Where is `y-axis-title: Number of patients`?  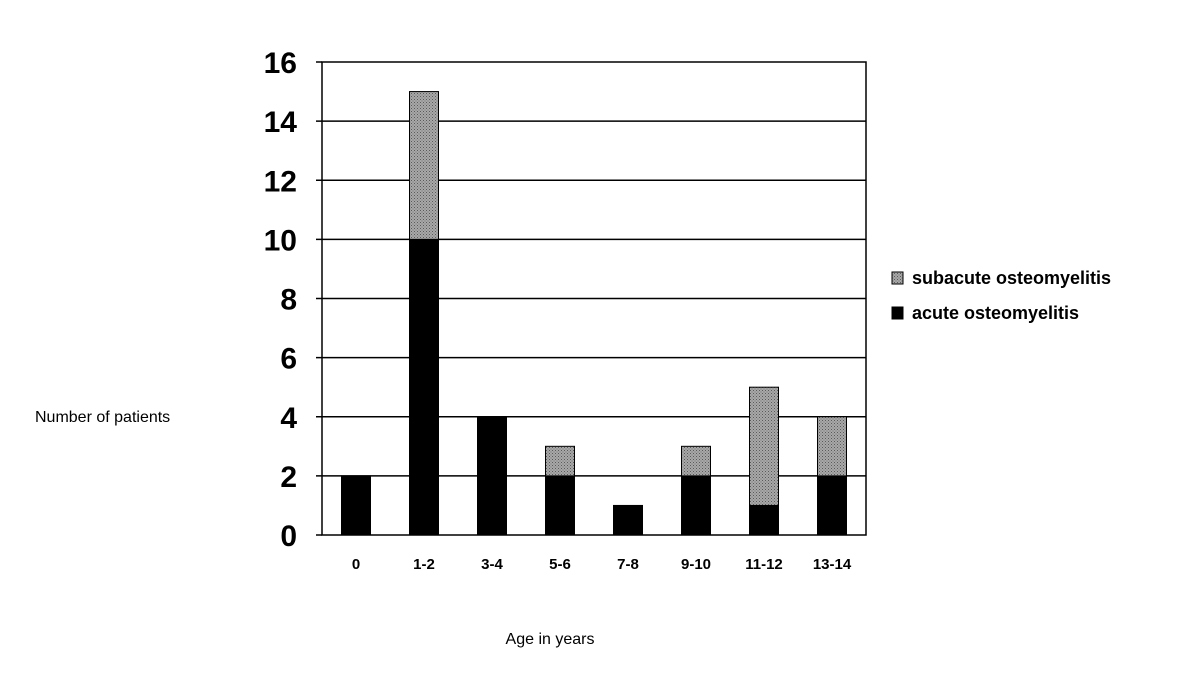
y-axis-title: Number of patients is located at coordinates (102, 417).